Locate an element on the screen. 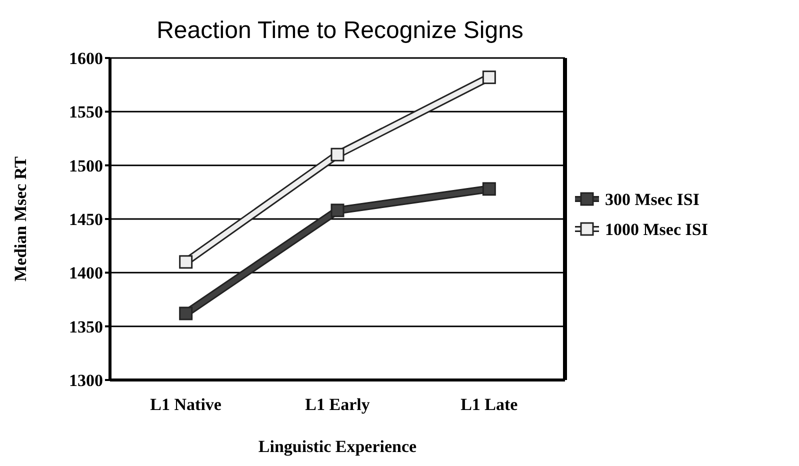 Image resolution: width=799 pixels, height=466 pixels. y-tick-label: 1550 is located at coordinates (86, 112).